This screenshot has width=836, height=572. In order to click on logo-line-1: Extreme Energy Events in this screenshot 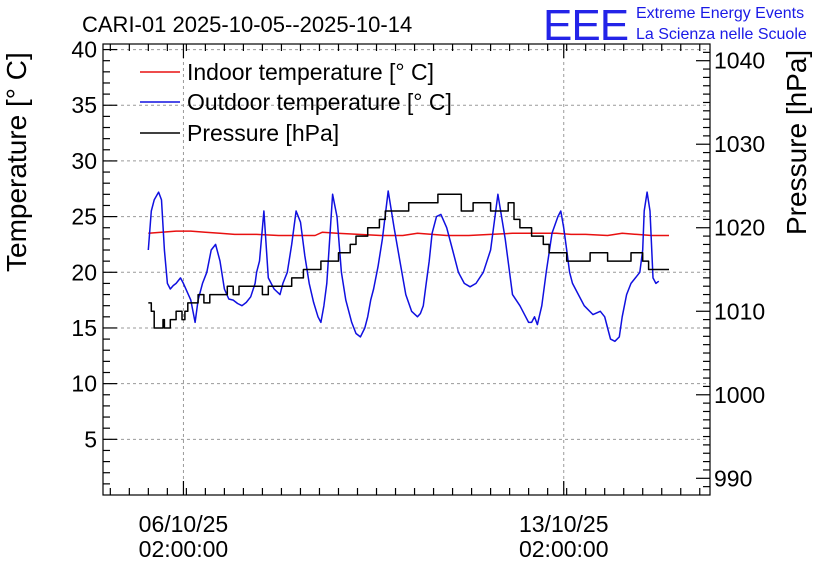, I will do `click(720, 13)`.